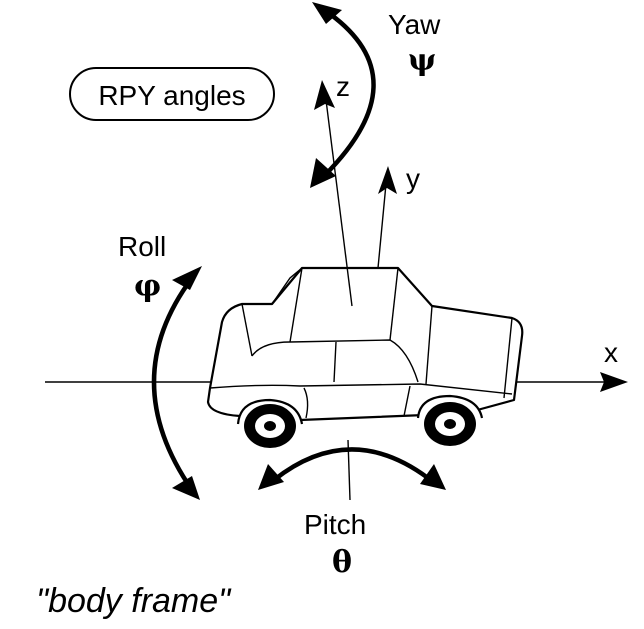  I want to click on roll-rotation: Roll φ, so click(160, 365).